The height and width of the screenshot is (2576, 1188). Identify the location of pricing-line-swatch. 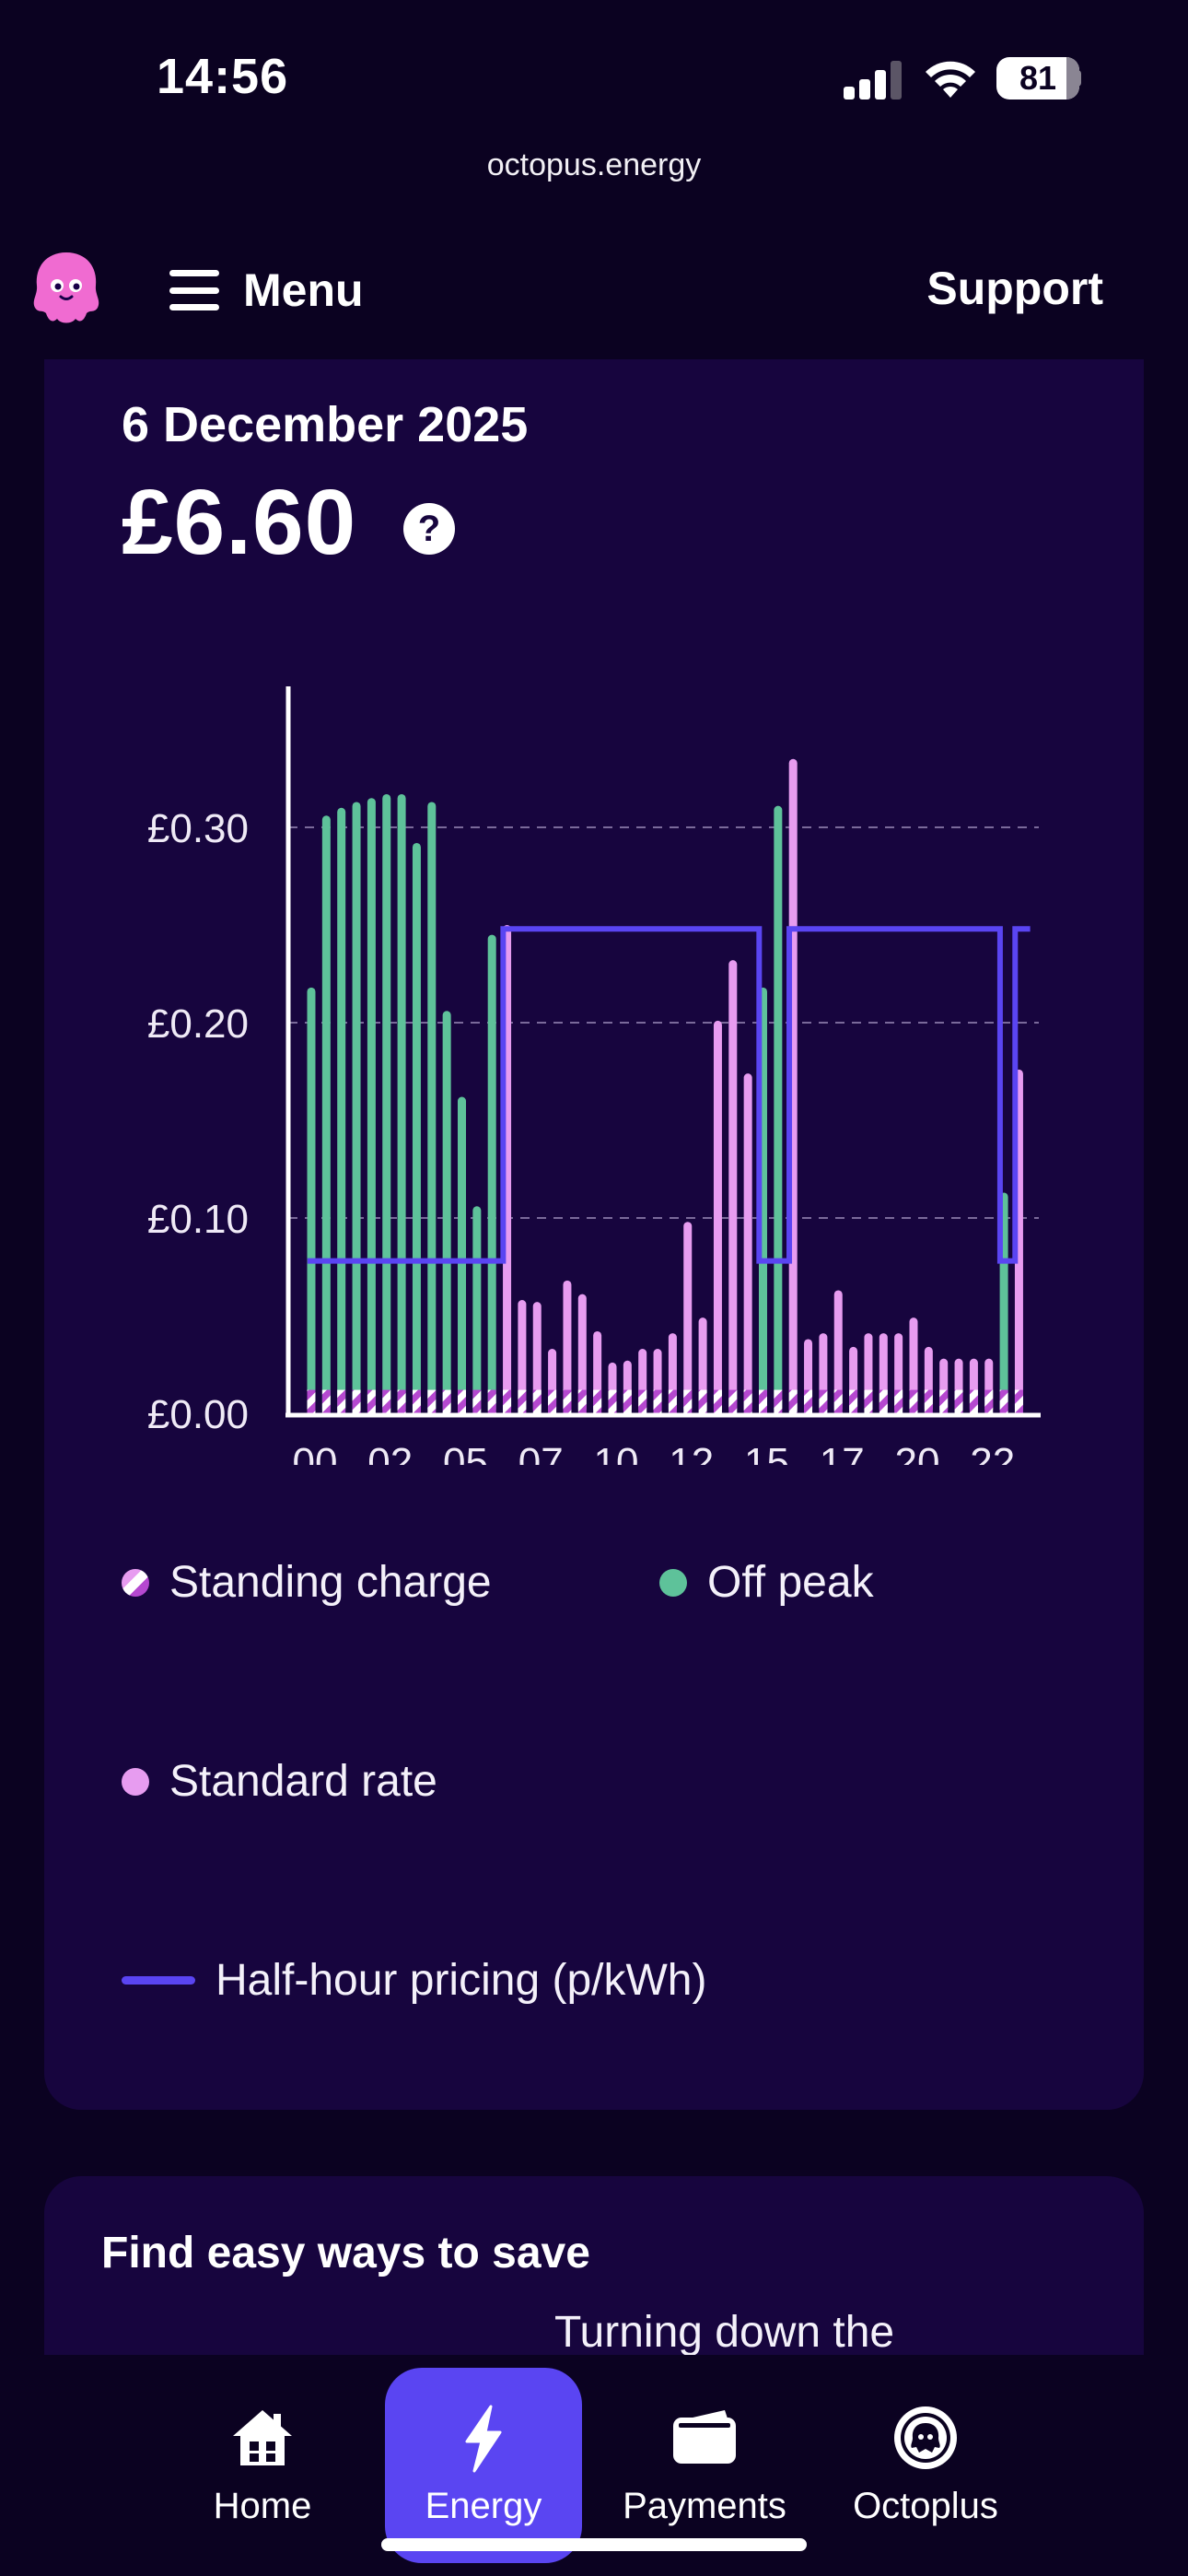
(158, 1980).